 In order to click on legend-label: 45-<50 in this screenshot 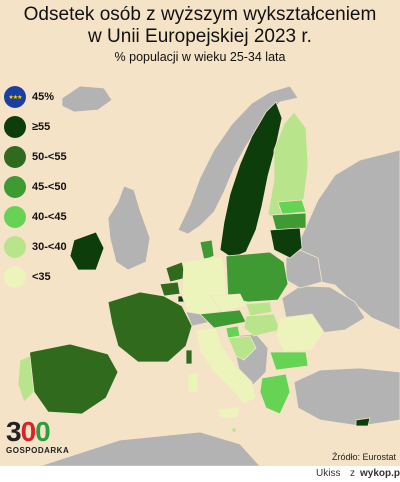, I will do `click(49, 187)`.